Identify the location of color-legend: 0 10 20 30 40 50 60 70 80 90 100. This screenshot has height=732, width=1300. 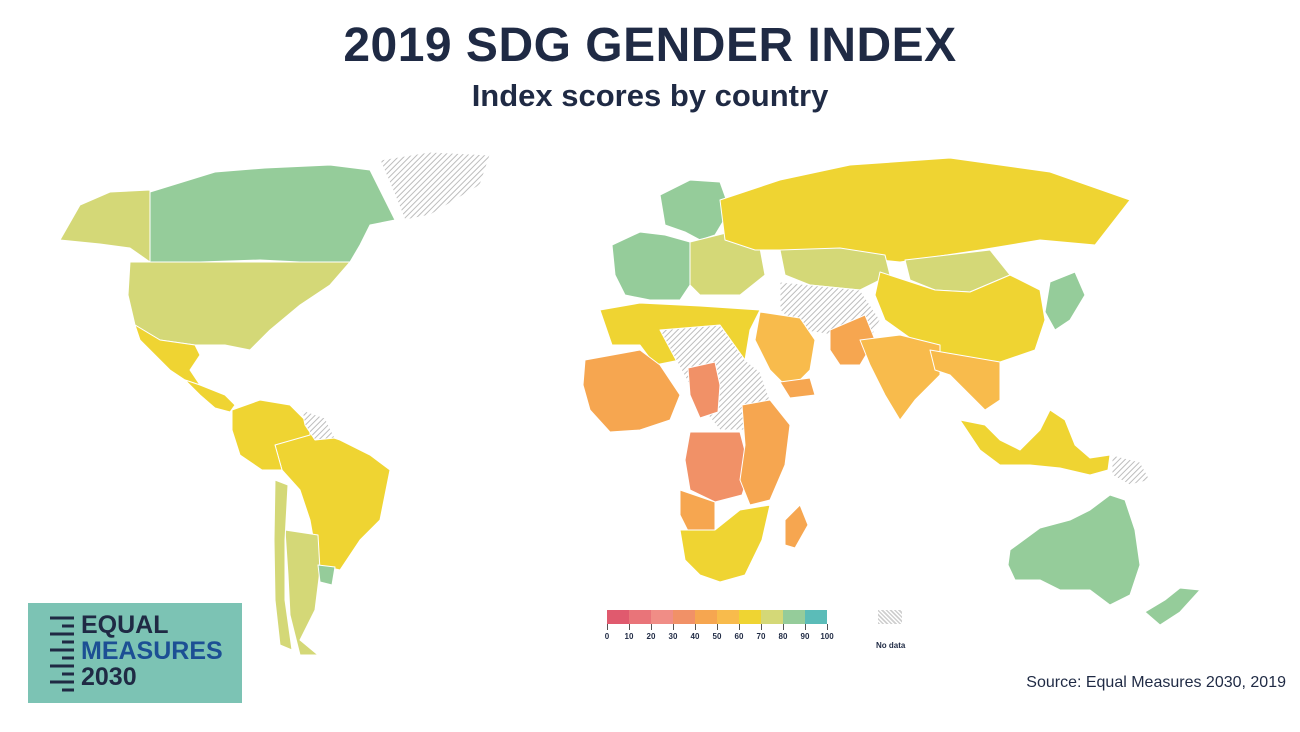
(719, 629).